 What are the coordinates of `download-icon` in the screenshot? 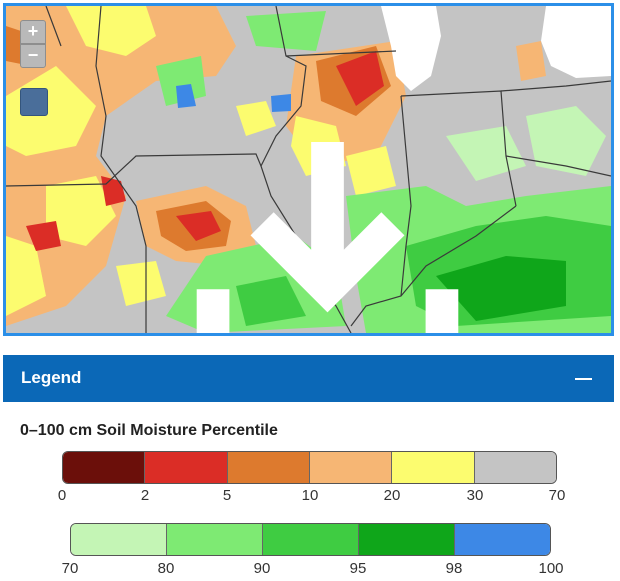 It's located at (327, 237).